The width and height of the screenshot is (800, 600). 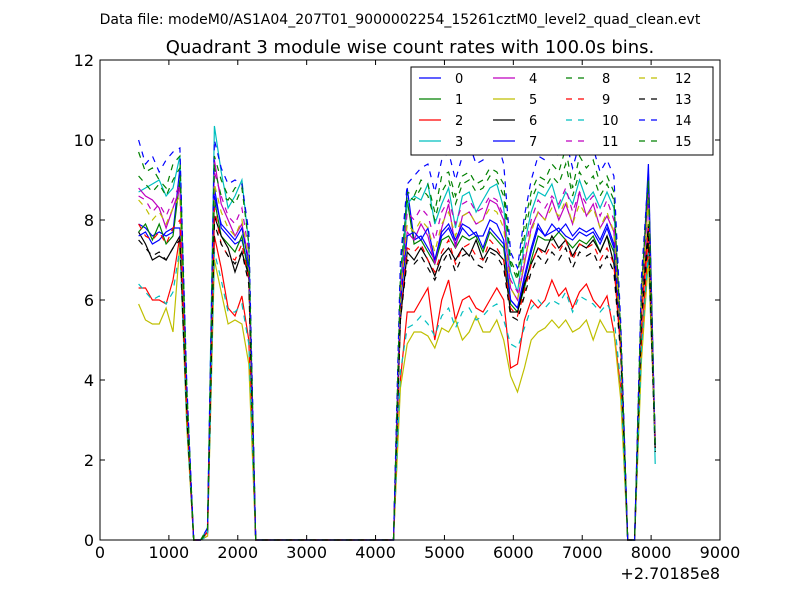 What do you see at coordinates (533, 100) in the screenshot?
I see `legend-label-5: 5` at bounding box center [533, 100].